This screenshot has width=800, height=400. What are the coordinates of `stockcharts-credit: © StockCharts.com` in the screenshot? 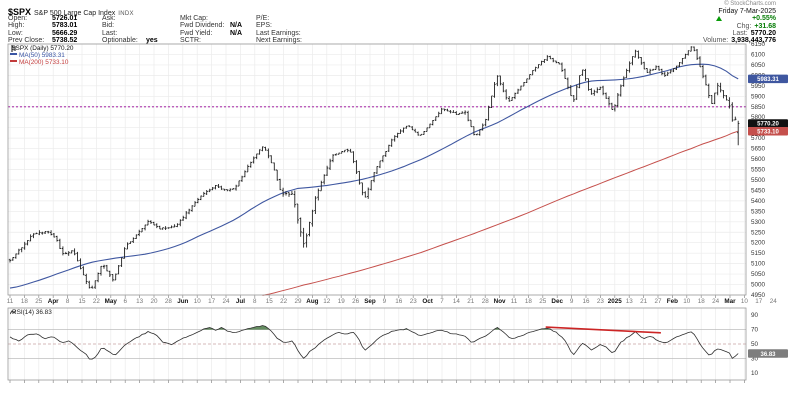 It's located at (750, 4).